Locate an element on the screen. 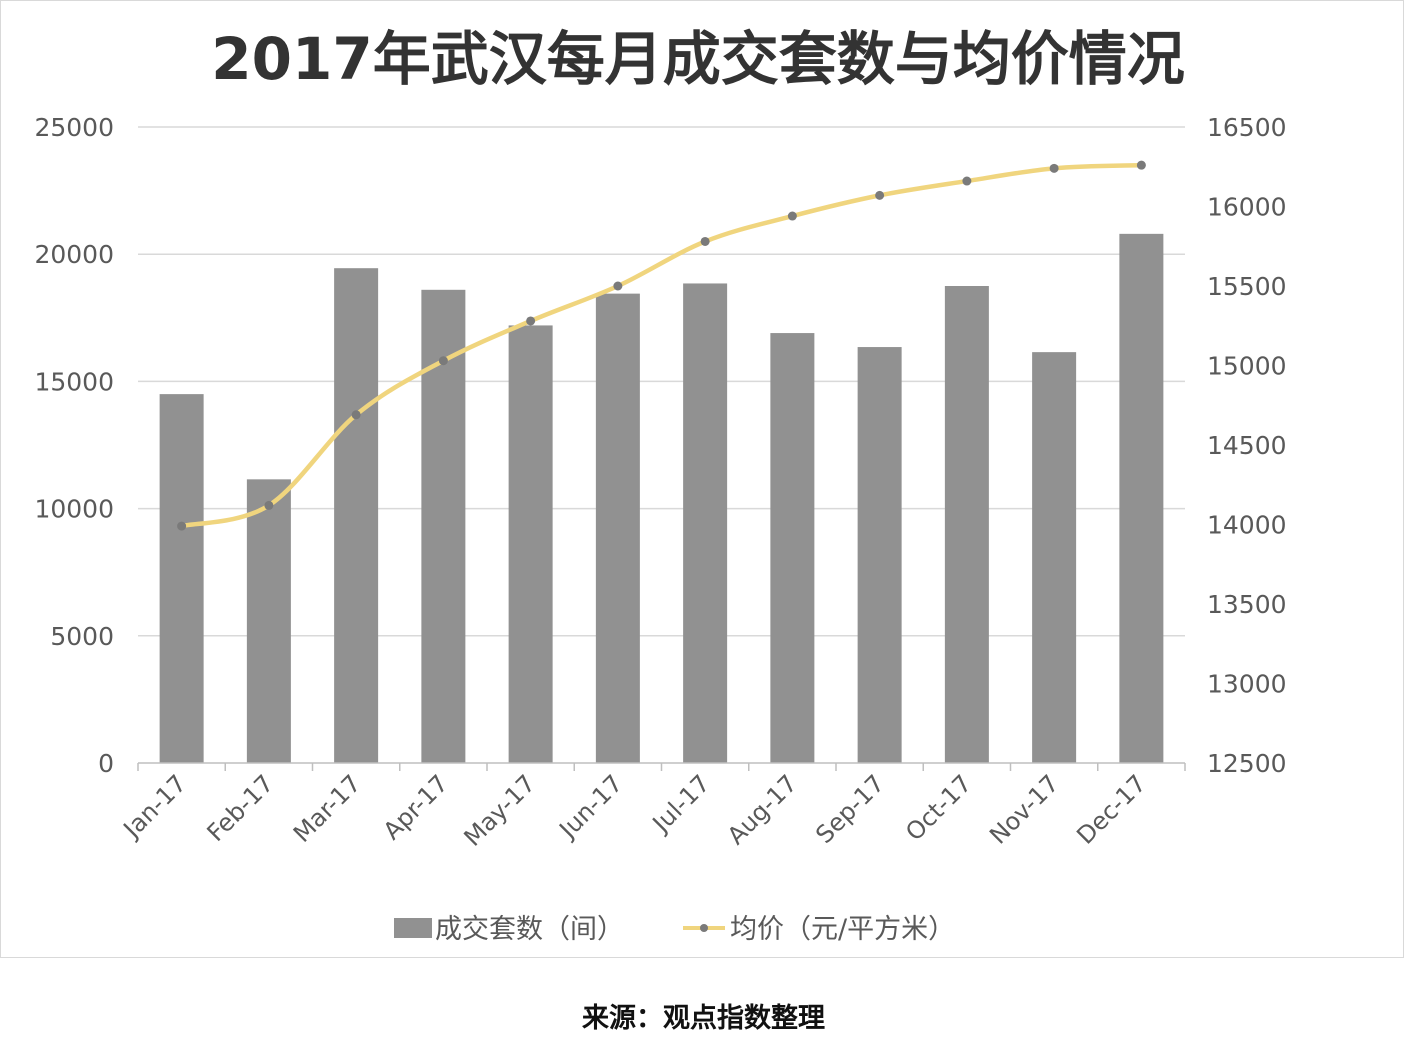  chart-title: 2017年武汉每月成交套数与均价情况 is located at coordinates (697, 59).